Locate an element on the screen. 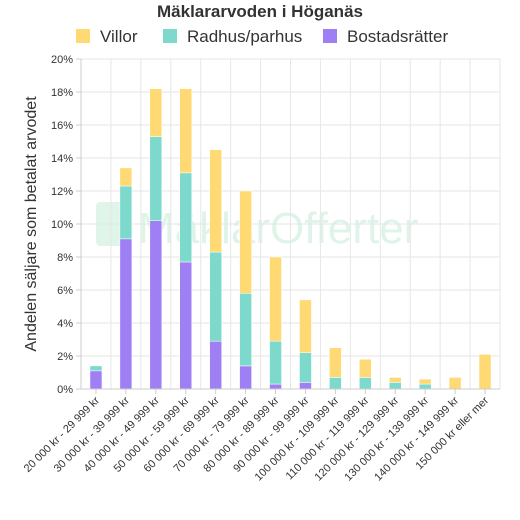 The height and width of the screenshot is (520, 520). y-tick-label: 18% is located at coordinates (62, 93).